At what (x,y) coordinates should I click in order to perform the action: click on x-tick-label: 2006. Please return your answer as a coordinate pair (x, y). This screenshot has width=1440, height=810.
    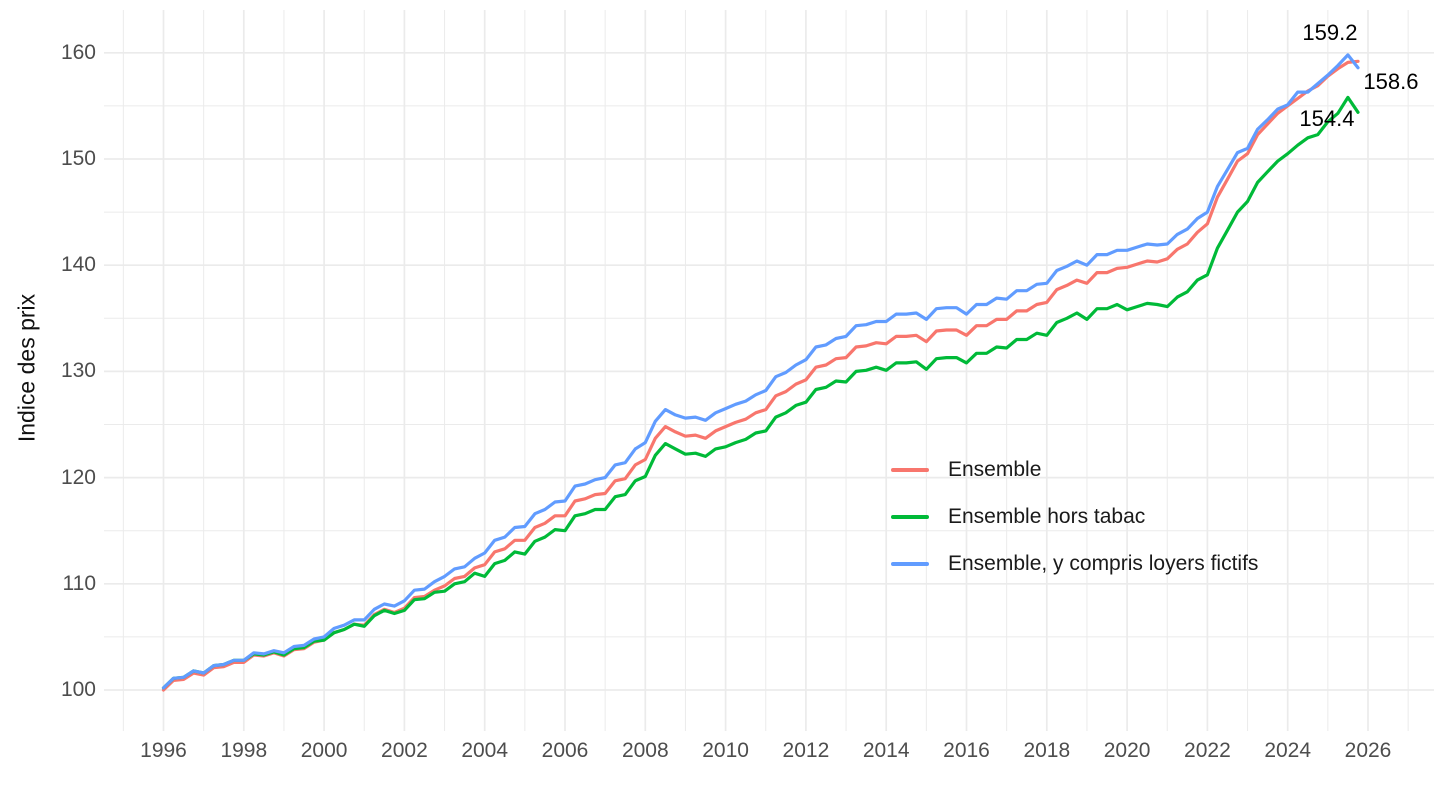
    Looking at the image, I should click on (565, 750).